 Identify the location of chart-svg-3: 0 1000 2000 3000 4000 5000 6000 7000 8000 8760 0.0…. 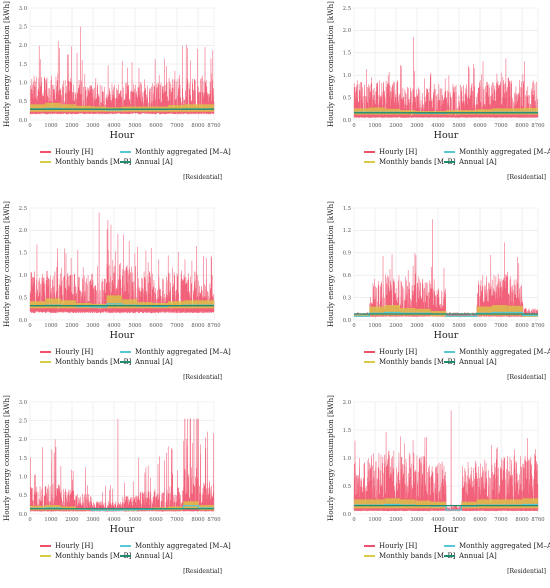
(111, 271).